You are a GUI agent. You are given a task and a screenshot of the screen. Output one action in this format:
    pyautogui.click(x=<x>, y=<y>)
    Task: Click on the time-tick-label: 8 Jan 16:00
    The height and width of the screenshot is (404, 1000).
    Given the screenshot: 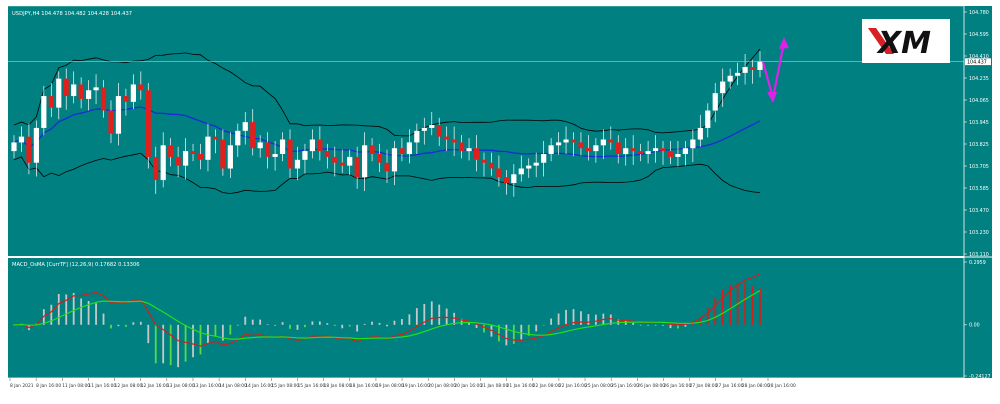 What is the action you would take?
    pyautogui.click(x=48, y=386)
    